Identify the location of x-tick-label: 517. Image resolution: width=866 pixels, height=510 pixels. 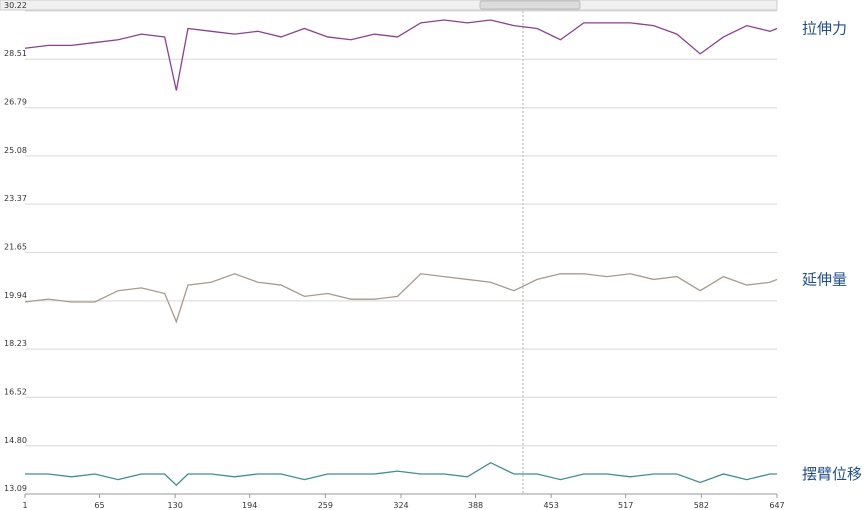
(625, 505).